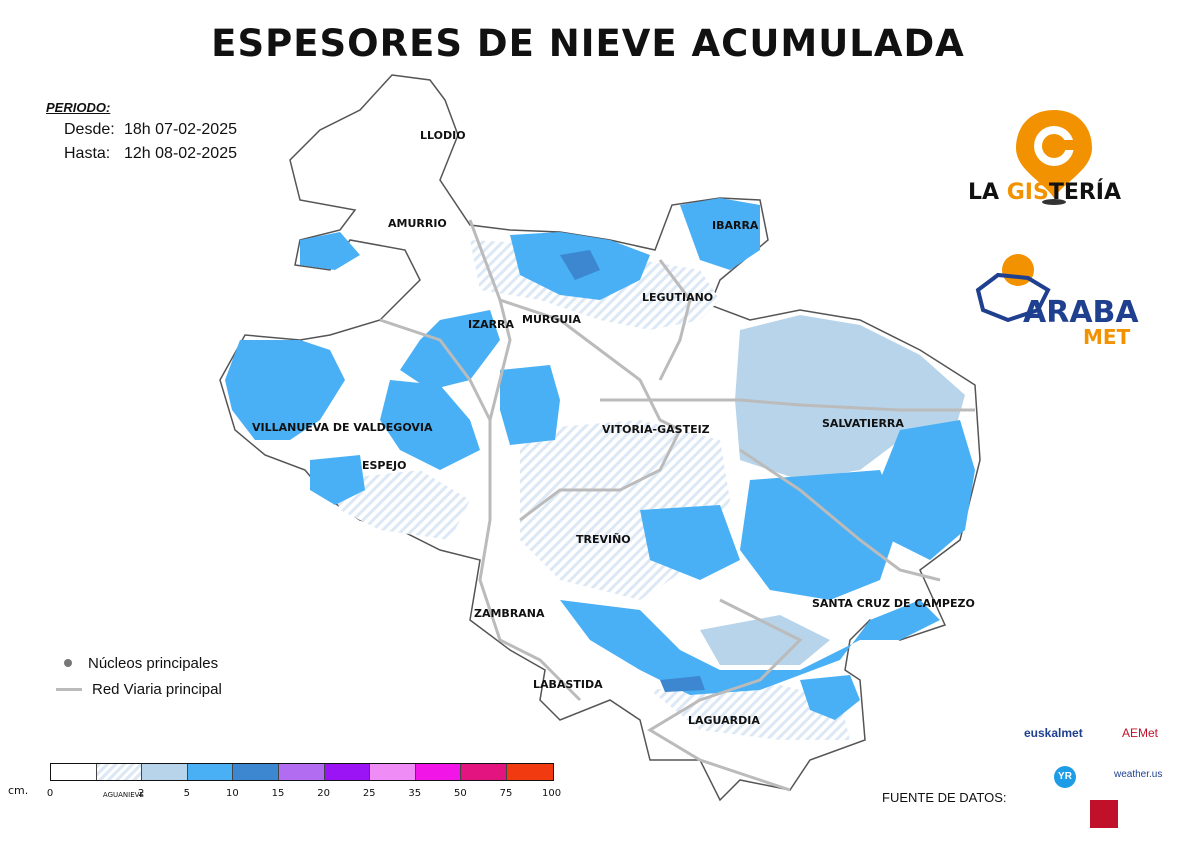 The width and height of the screenshot is (1200, 848). What do you see at coordinates (724, 720) in the screenshot?
I see `town-laguardia: LAGUARDIA` at bounding box center [724, 720].